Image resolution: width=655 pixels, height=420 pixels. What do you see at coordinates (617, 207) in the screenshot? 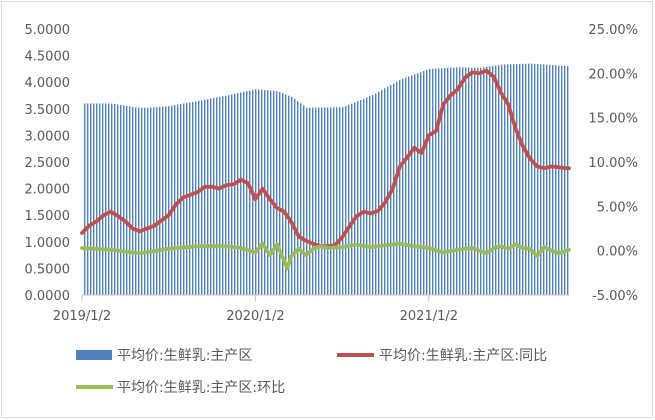
I see `right-axis-tick-label: 5.00%` at bounding box center [617, 207].